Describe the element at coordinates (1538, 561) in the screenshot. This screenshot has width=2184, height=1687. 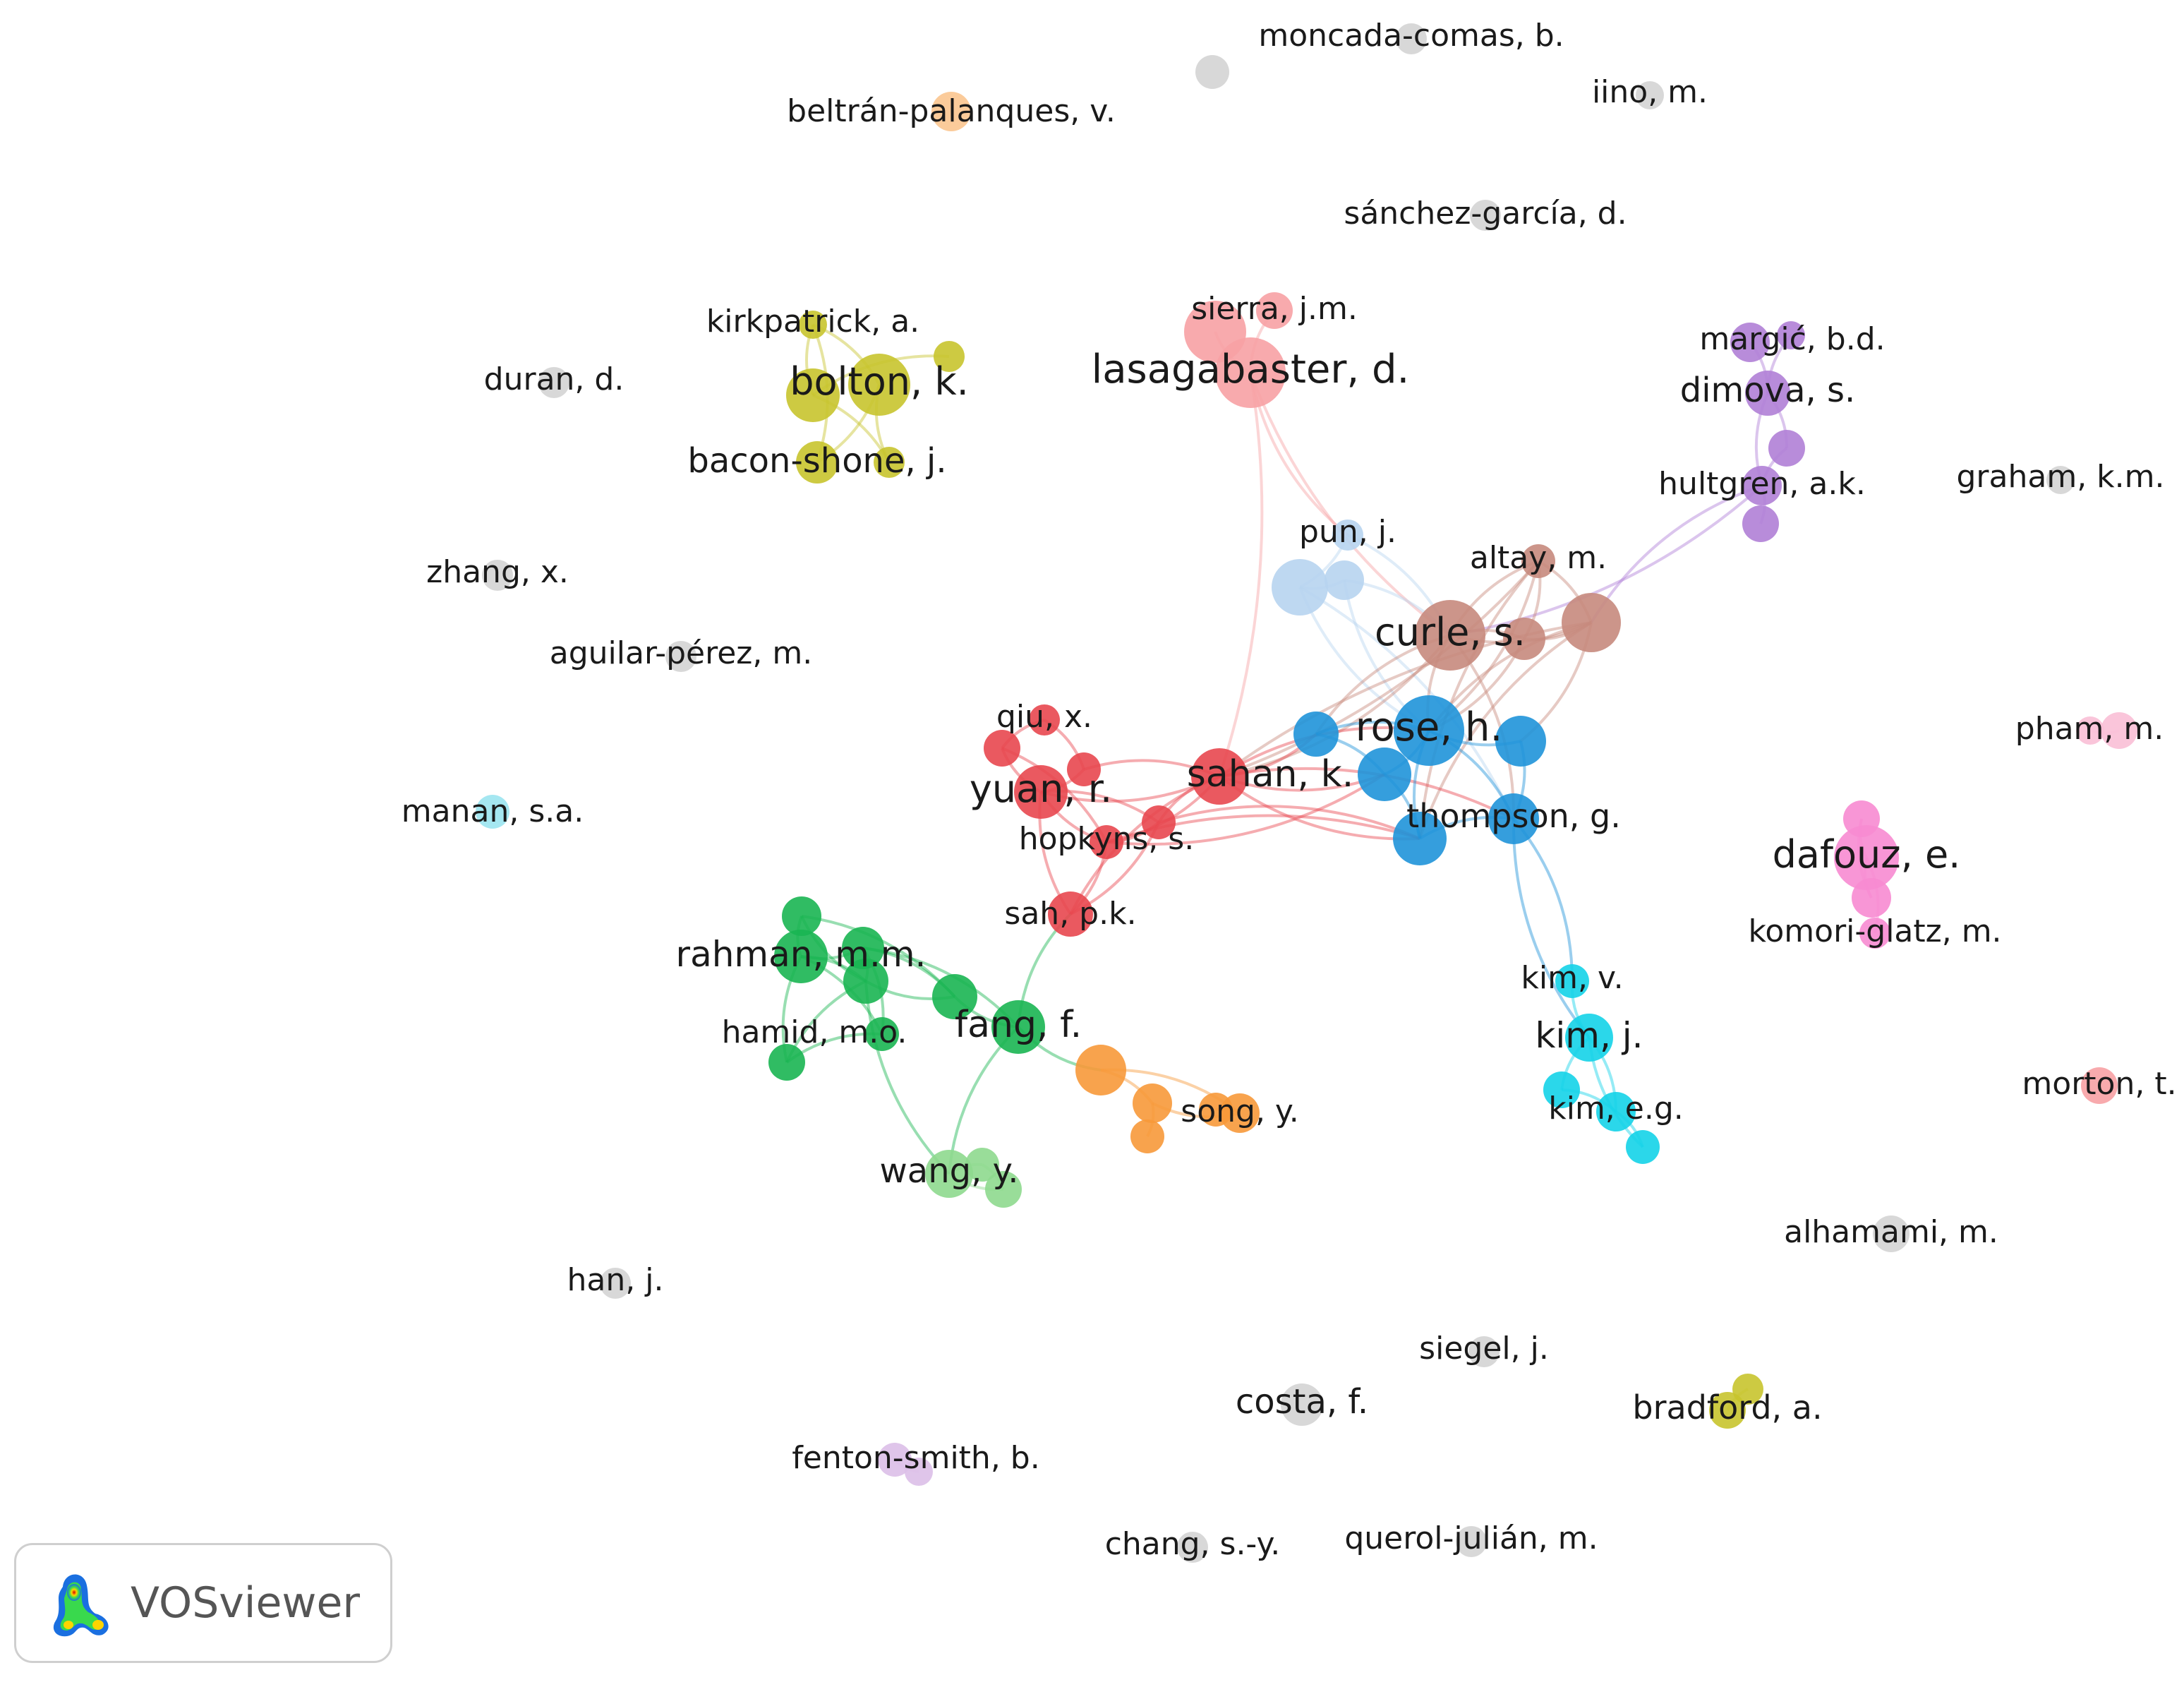
I see `author-node-altay` at that location.